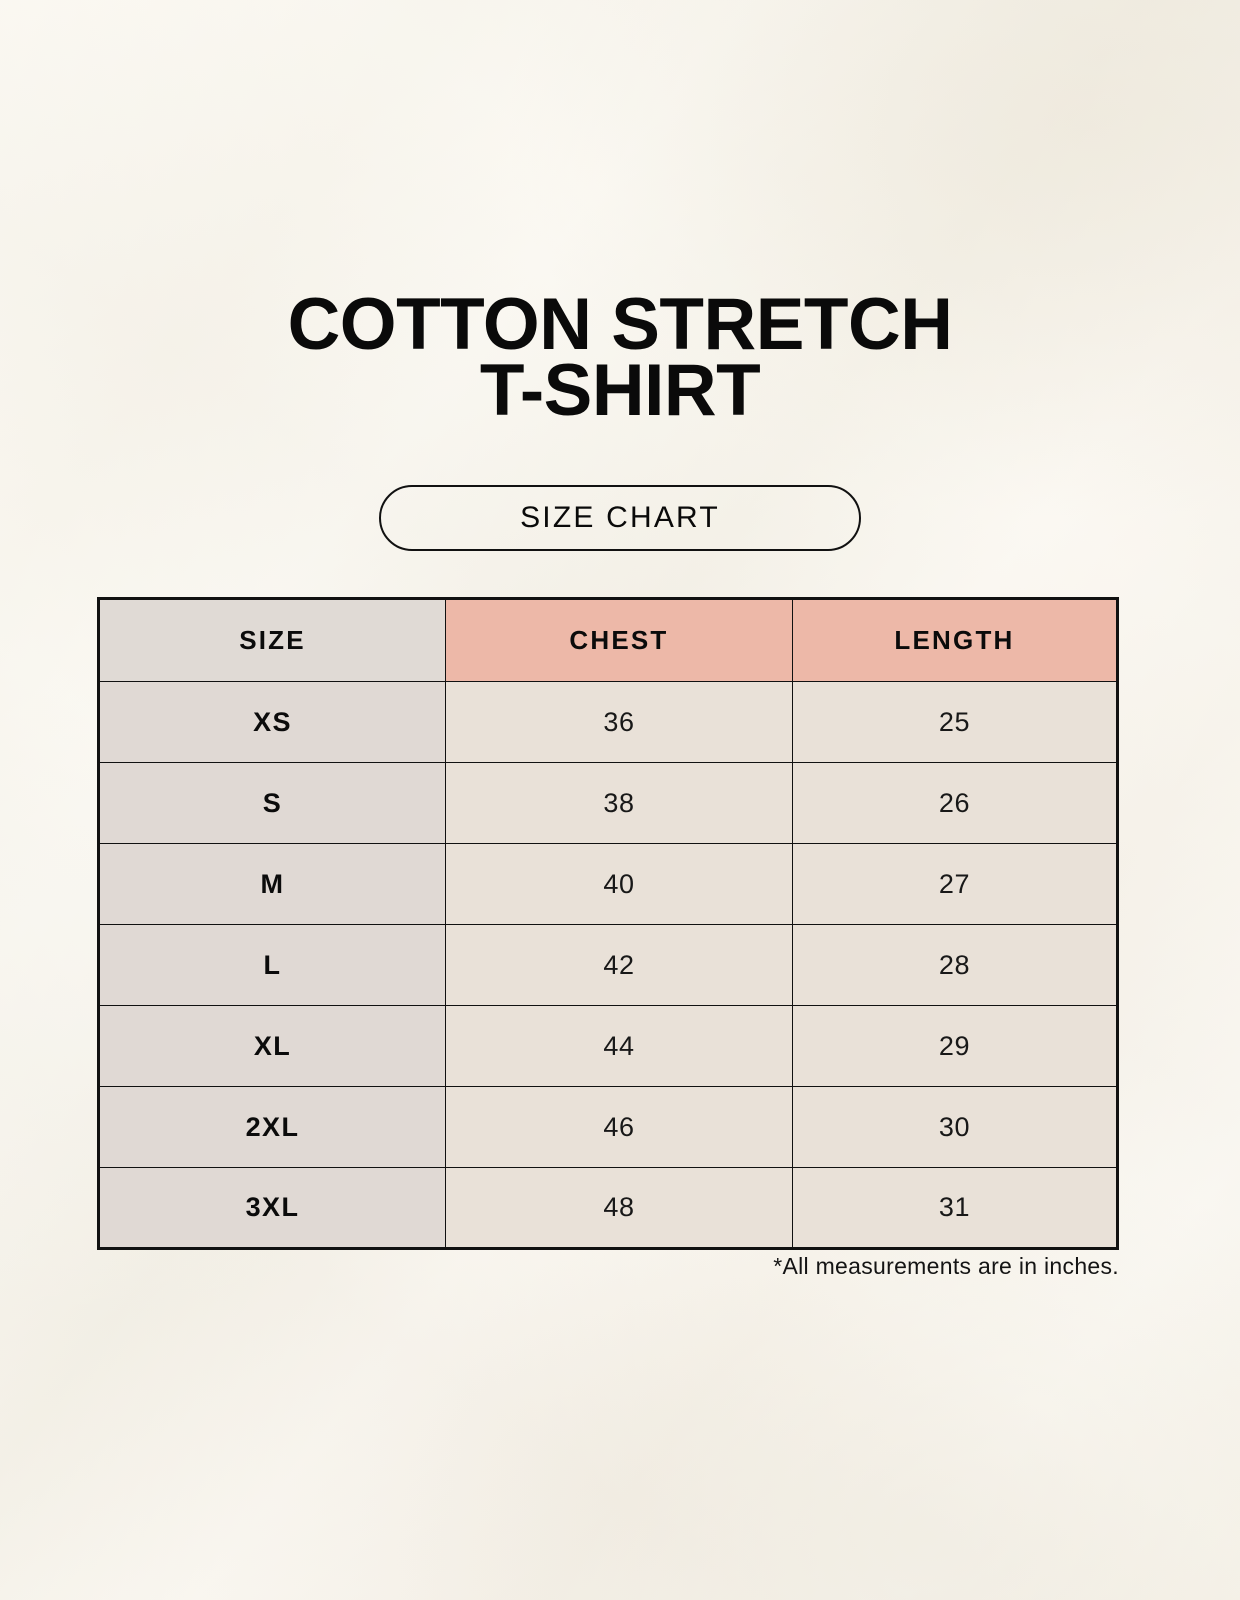 This screenshot has width=1240, height=1600. What do you see at coordinates (618, 722) in the screenshot?
I see `cell-chest: 36` at bounding box center [618, 722].